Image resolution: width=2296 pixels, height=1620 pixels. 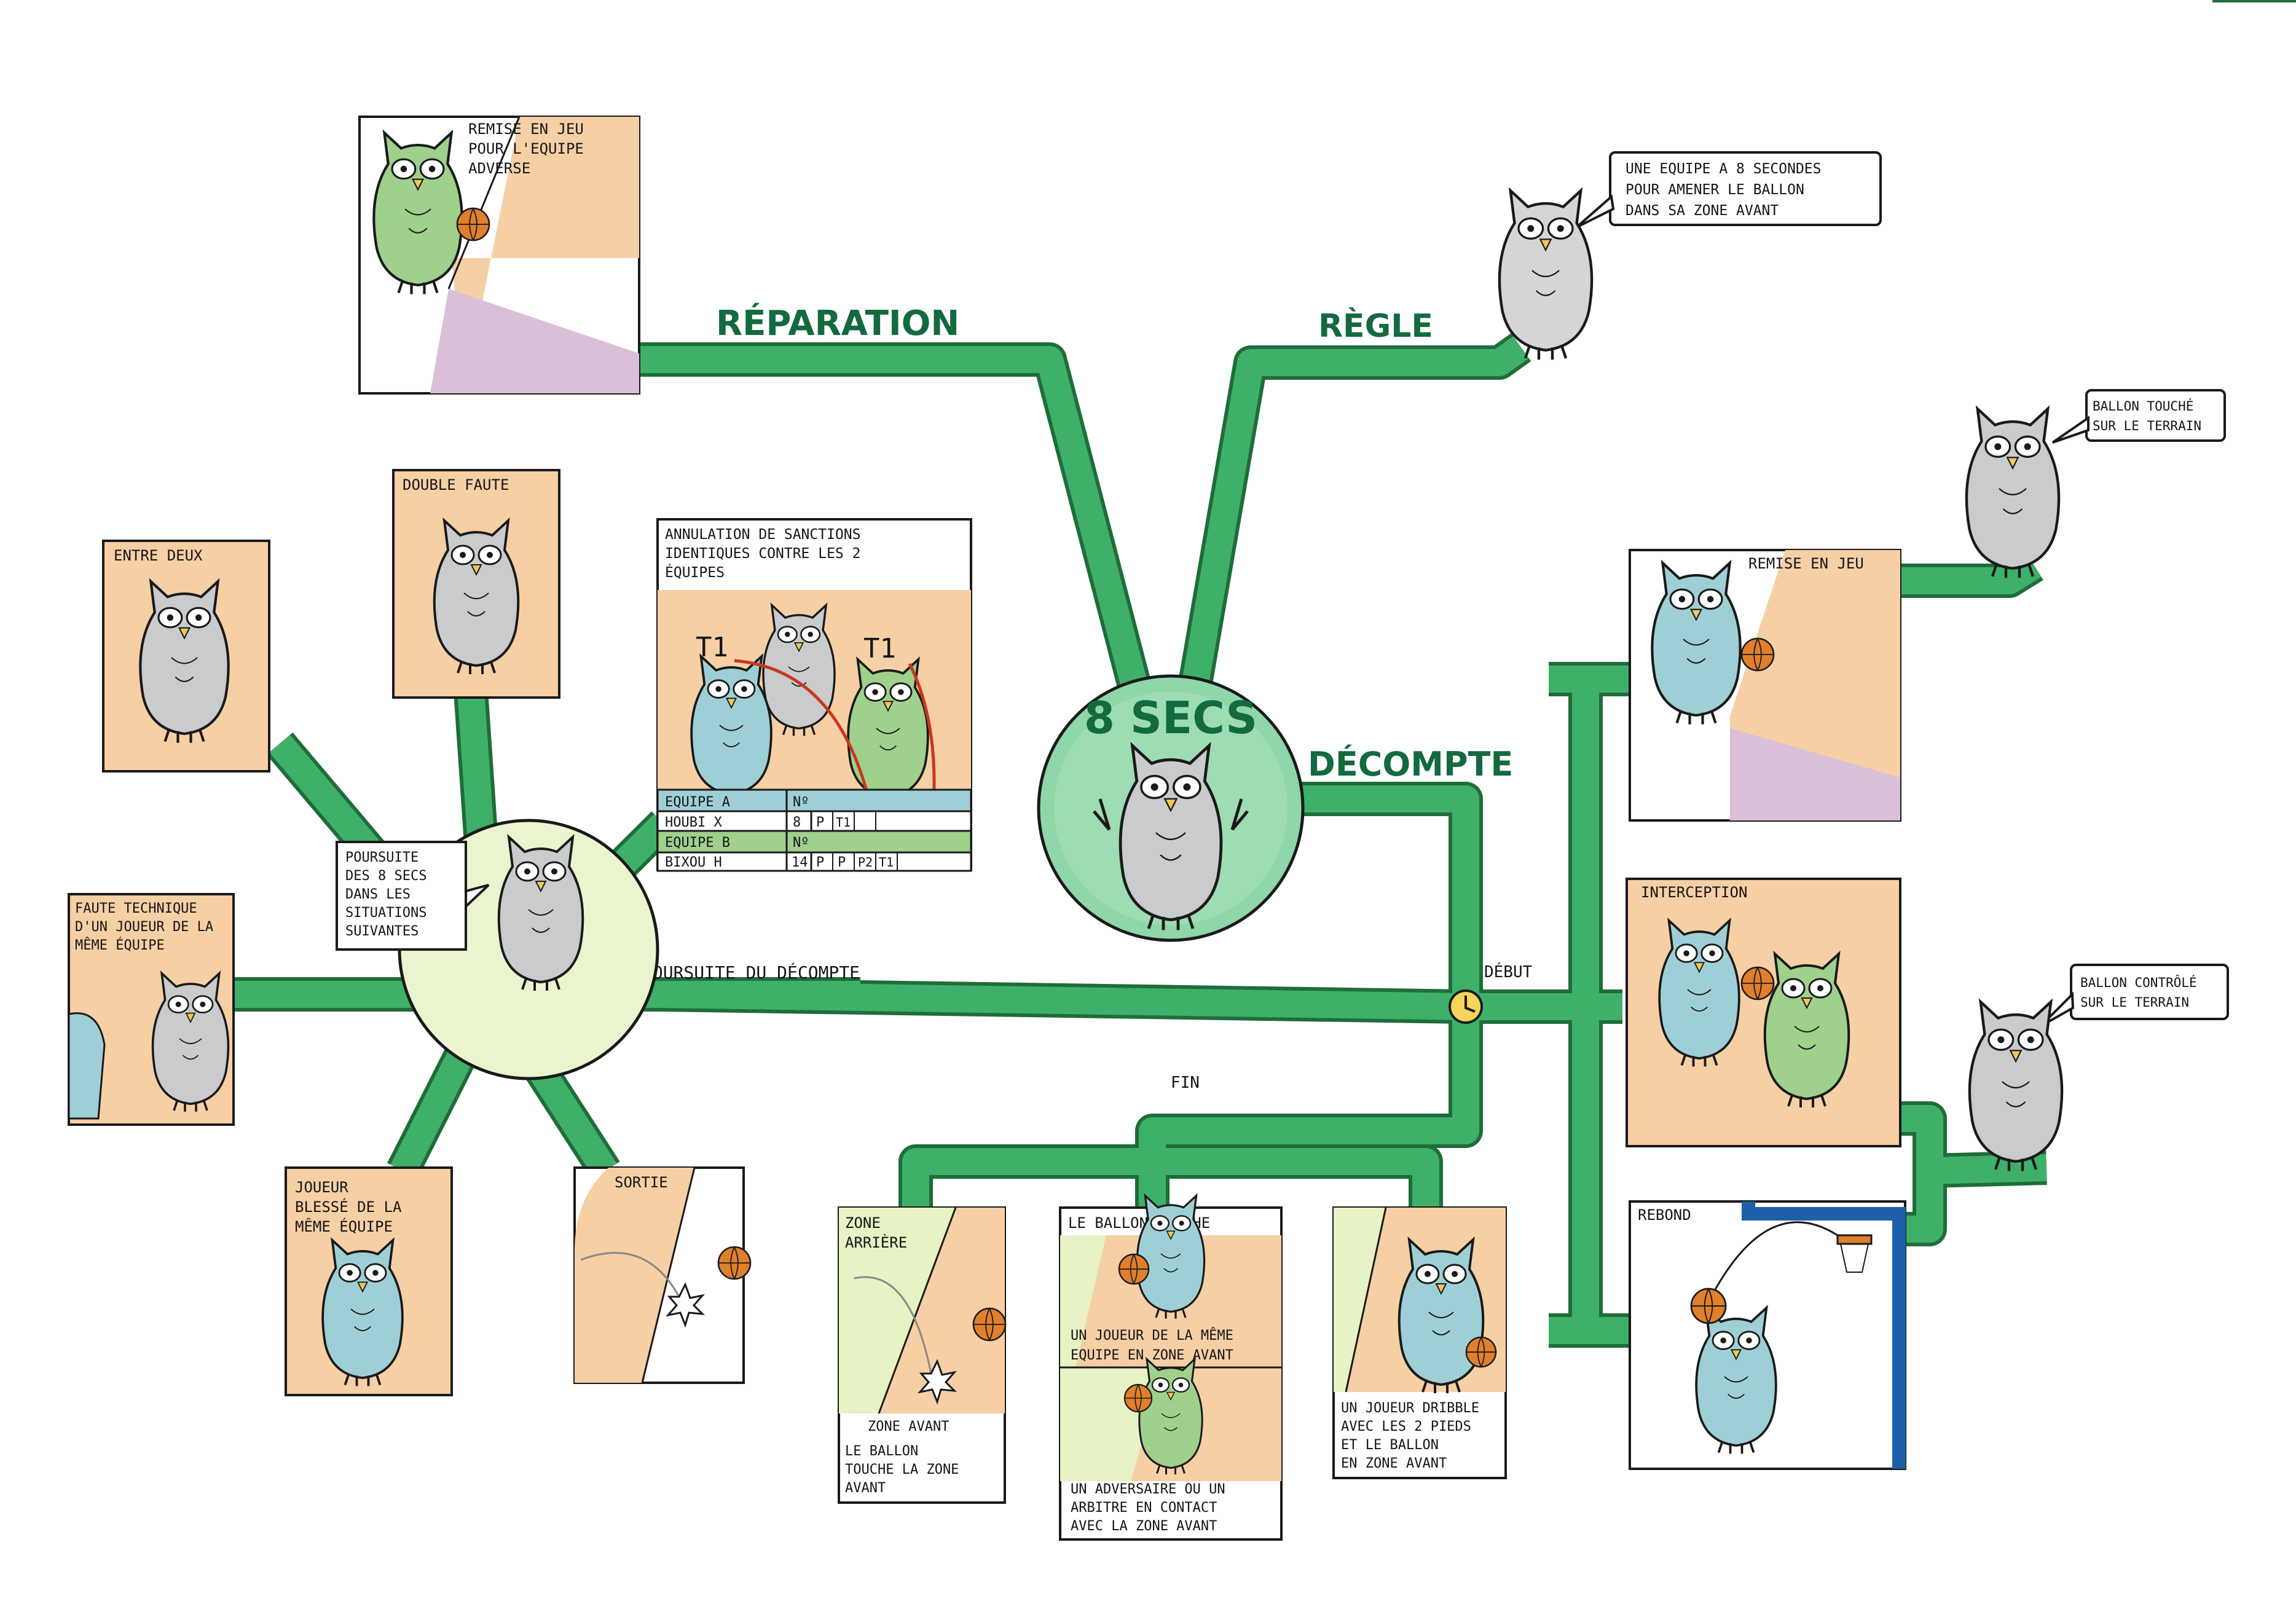 What do you see at coordinates (1375, 326) in the screenshot?
I see `branch-label-regle: RÈGLE` at bounding box center [1375, 326].